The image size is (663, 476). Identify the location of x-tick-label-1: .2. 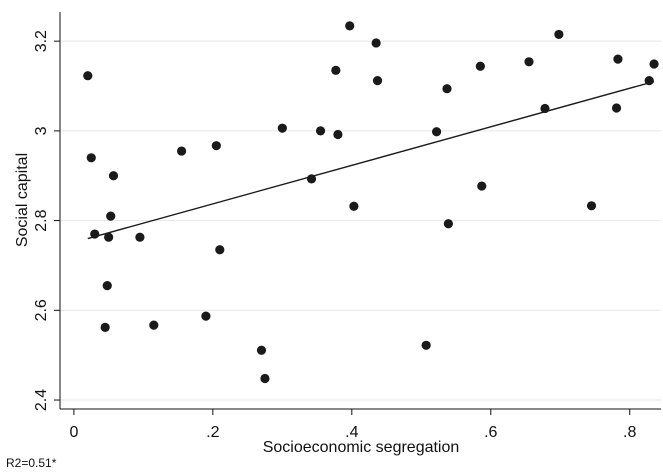
(212, 432).